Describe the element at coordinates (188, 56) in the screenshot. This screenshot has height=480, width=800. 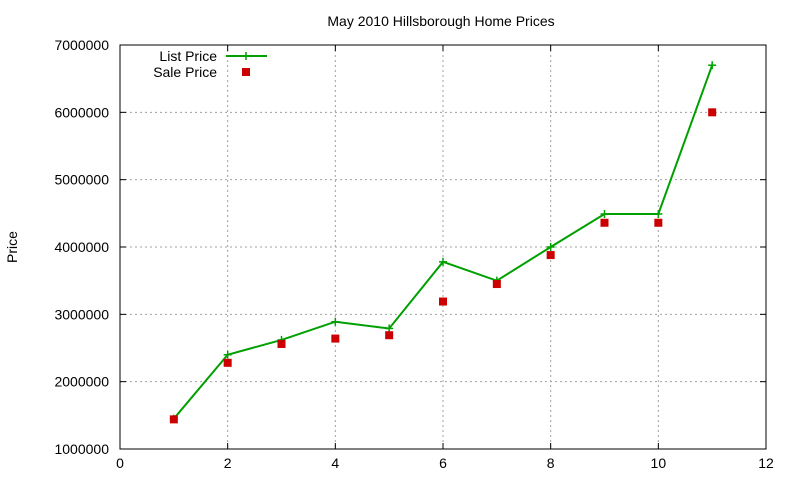
I see `legend-label-list-price: List Price` at that location.